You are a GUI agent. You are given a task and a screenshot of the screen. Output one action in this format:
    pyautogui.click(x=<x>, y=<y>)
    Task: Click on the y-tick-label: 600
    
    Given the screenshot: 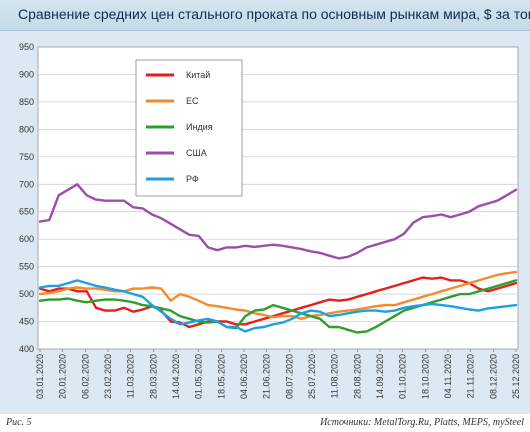 What is the action you would take?
    pyautogui.click(x=26, y=239)
    